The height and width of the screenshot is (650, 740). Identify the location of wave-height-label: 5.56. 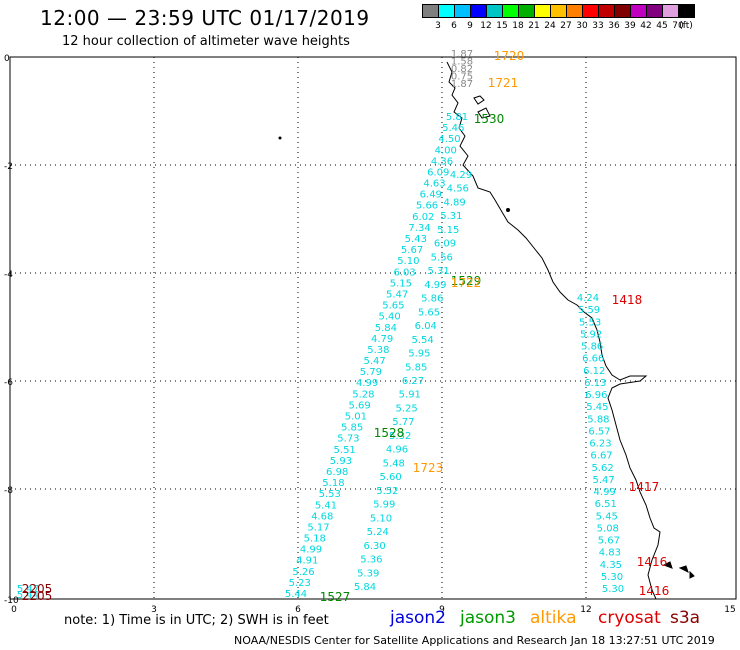
(442, 257).